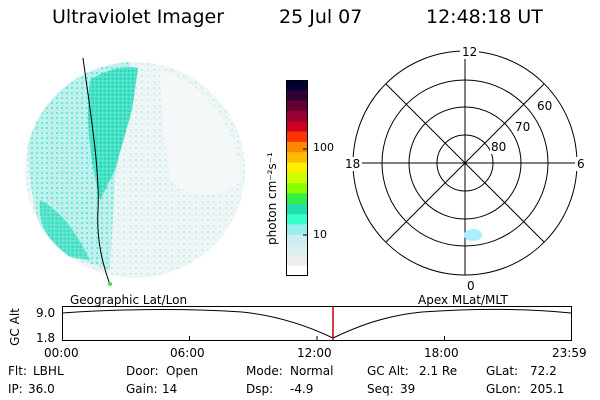 This screenshot has height=400, width=600. Describe the element at coordinates (353, 164) in the screenshot. I see `mlt-label-18: 18` at that location.